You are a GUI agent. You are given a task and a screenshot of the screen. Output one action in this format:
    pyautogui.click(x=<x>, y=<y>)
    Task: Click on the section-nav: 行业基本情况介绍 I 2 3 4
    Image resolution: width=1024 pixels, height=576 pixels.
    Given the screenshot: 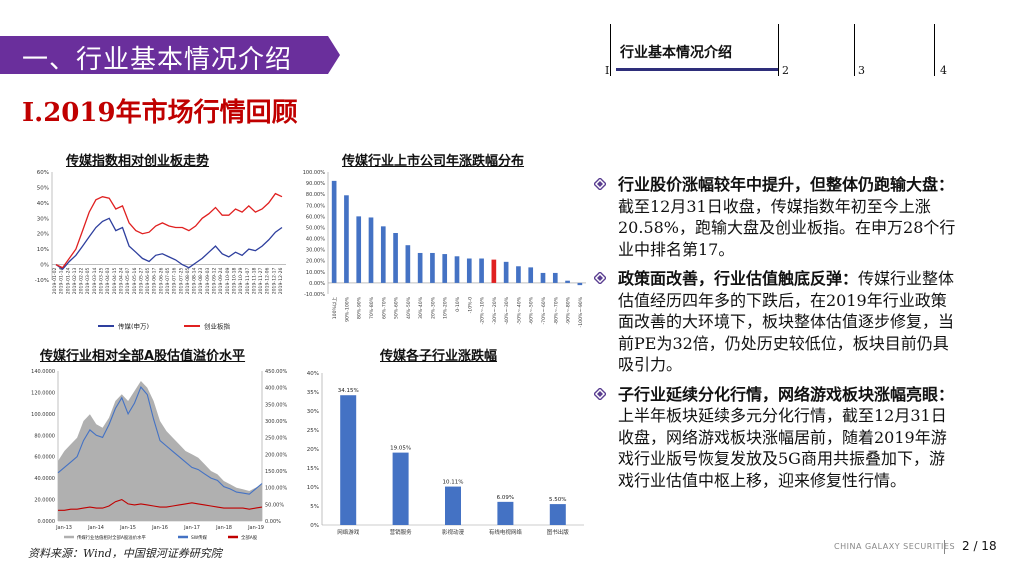 What is the action you would take?
    pyautogui.click(x=800, y=51)
    